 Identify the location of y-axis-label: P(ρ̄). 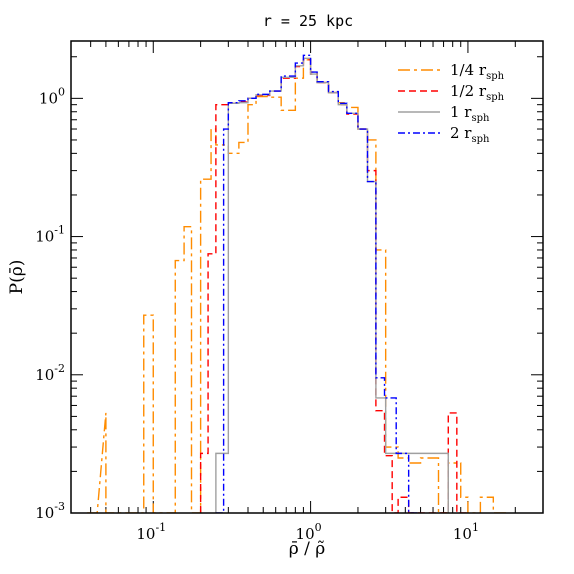
(17, 277).